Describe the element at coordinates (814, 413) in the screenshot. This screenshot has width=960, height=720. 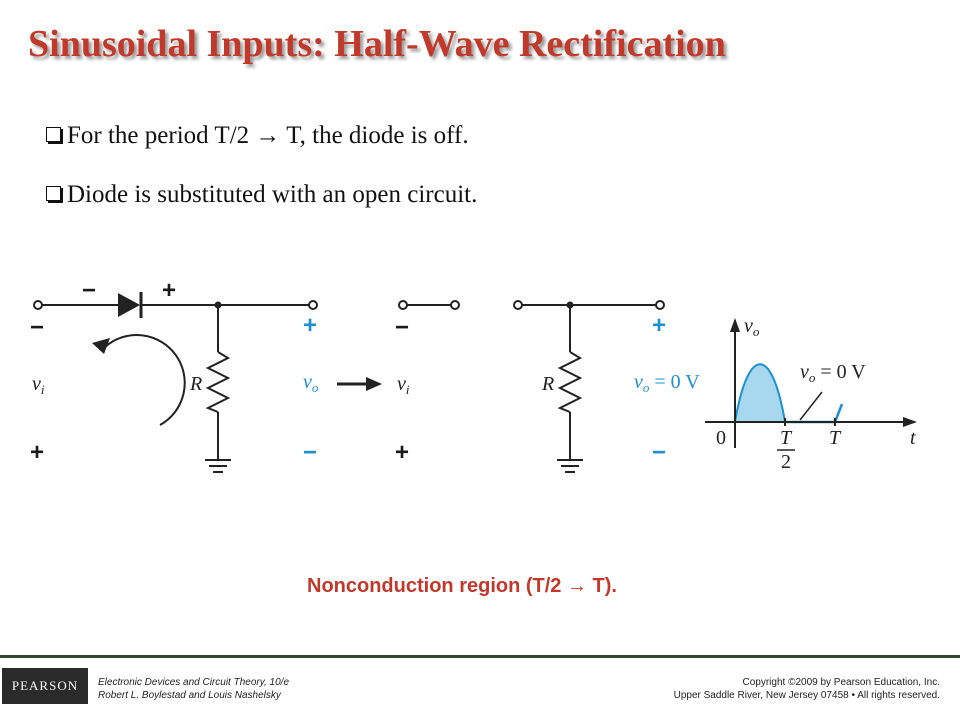
I see `zero-output` at that location.